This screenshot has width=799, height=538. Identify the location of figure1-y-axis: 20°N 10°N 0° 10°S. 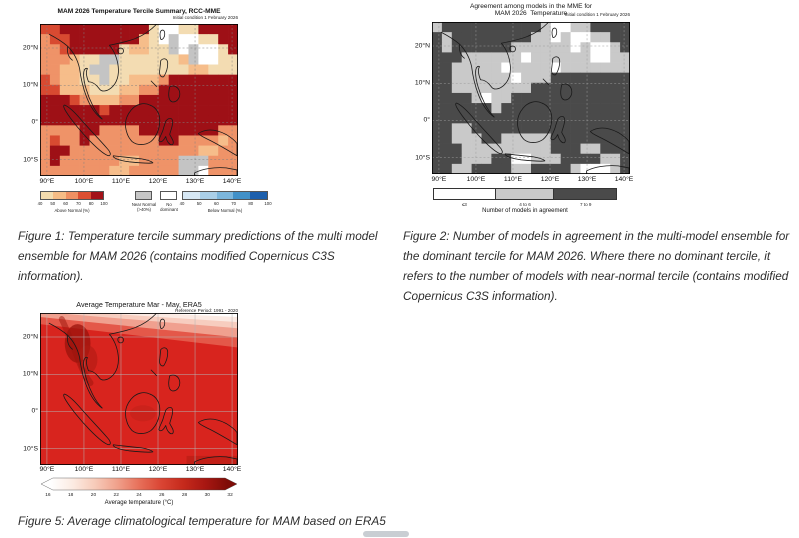
(31, 100).